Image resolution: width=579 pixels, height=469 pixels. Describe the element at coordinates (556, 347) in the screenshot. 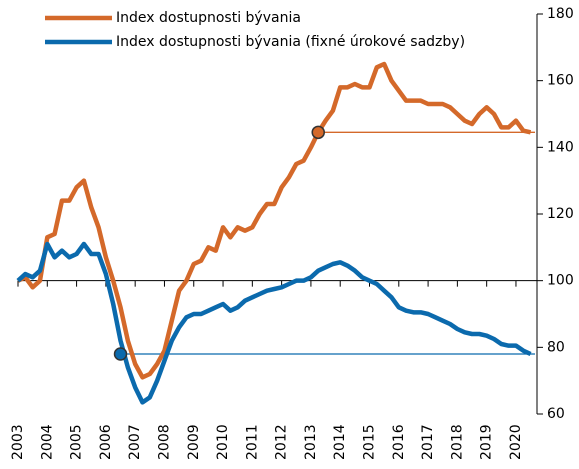

I see `y-tick-label: 80` at that location.